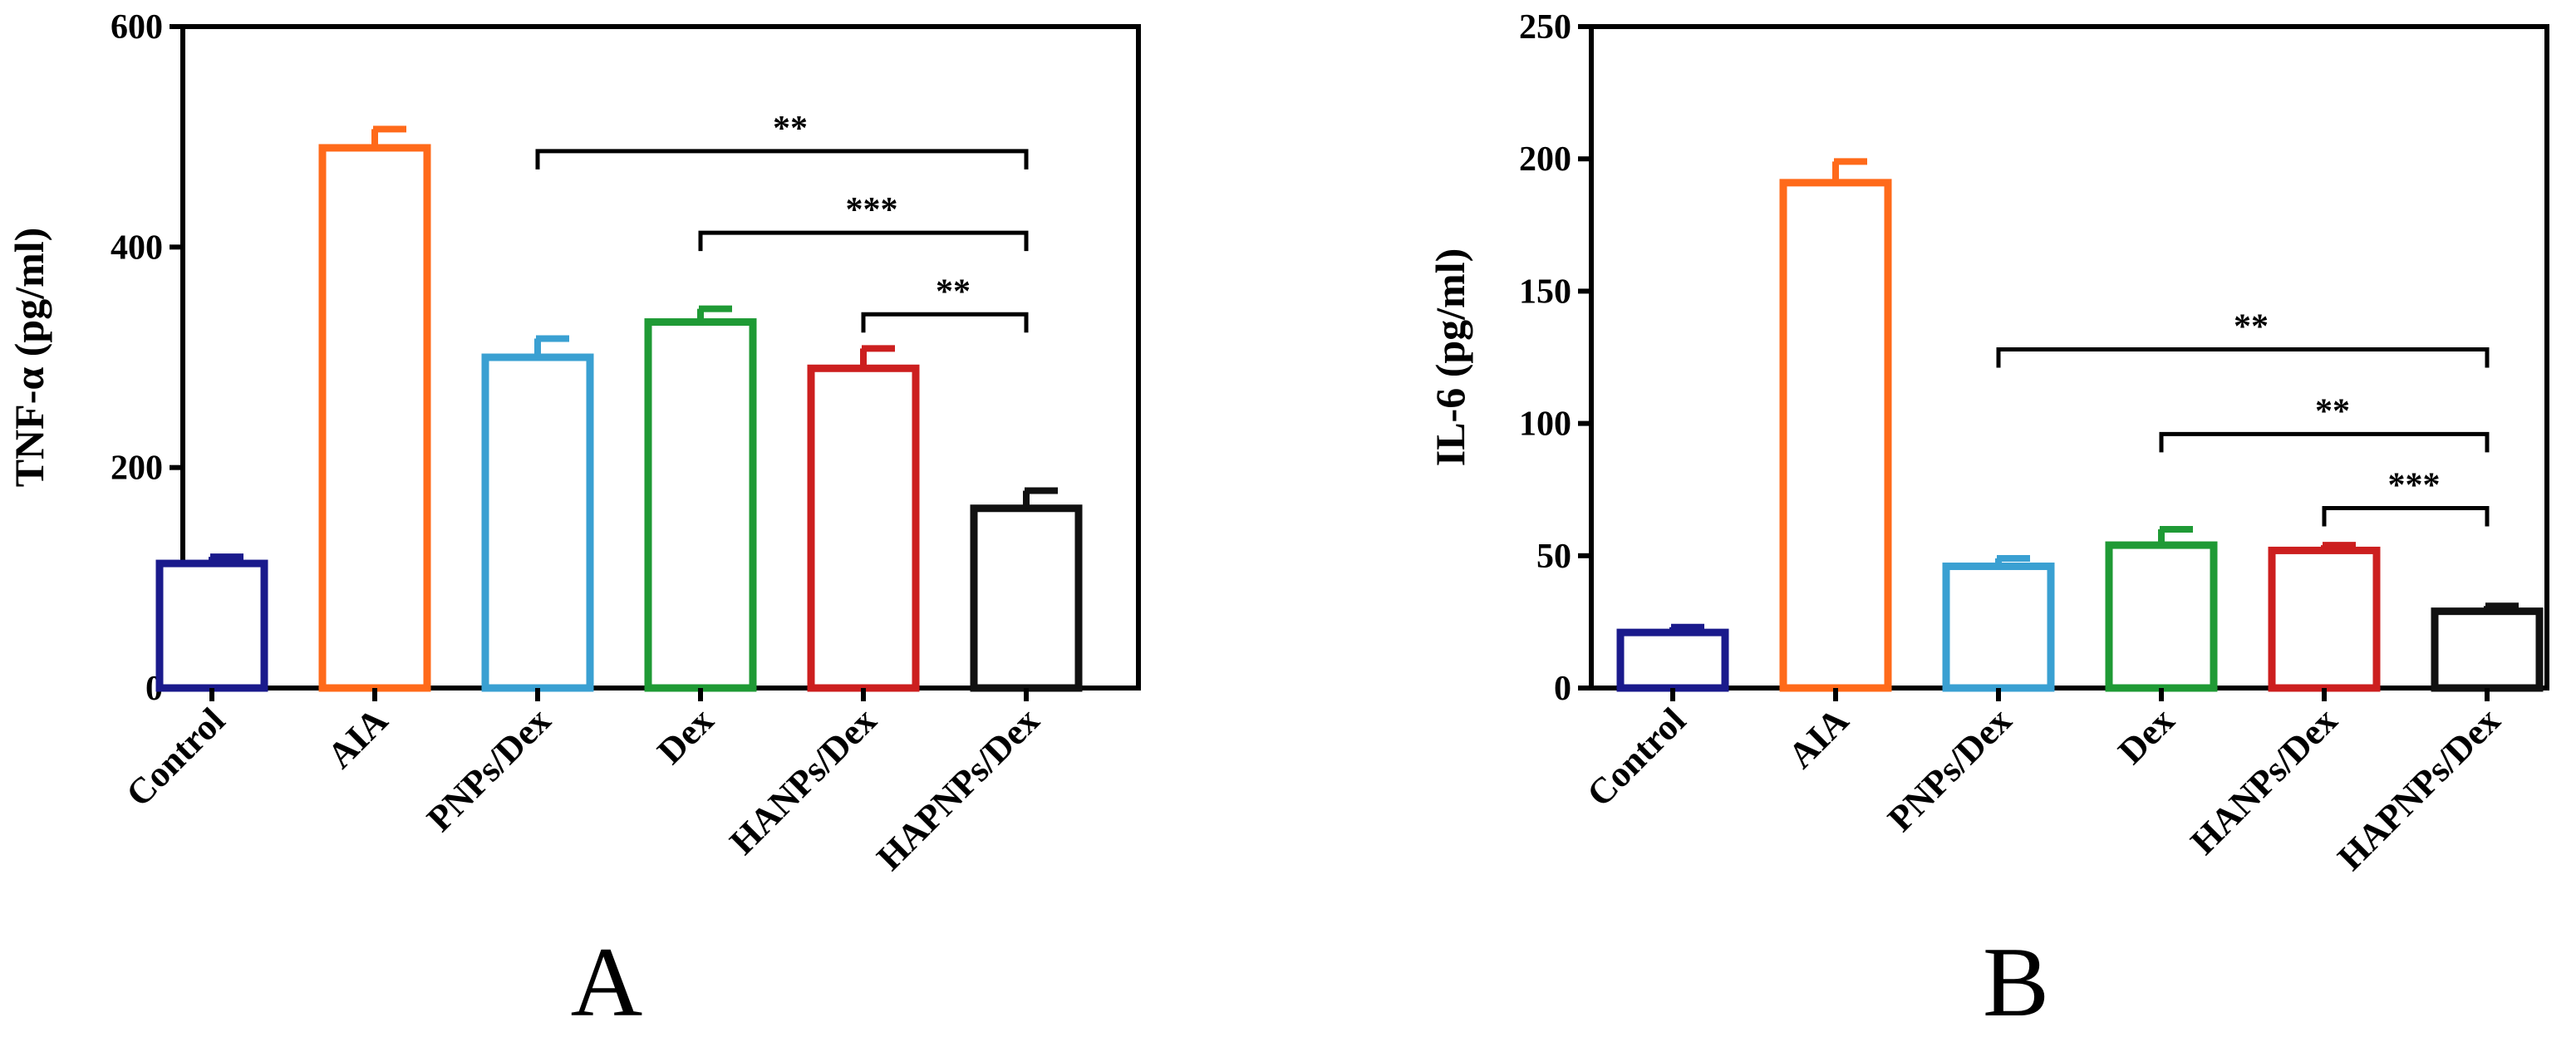 This screenshot has width=2576, height=1037. Describe the element at coordinates (1562, 689) in the screenshot. I see `y-tick-label: 0` at that location.